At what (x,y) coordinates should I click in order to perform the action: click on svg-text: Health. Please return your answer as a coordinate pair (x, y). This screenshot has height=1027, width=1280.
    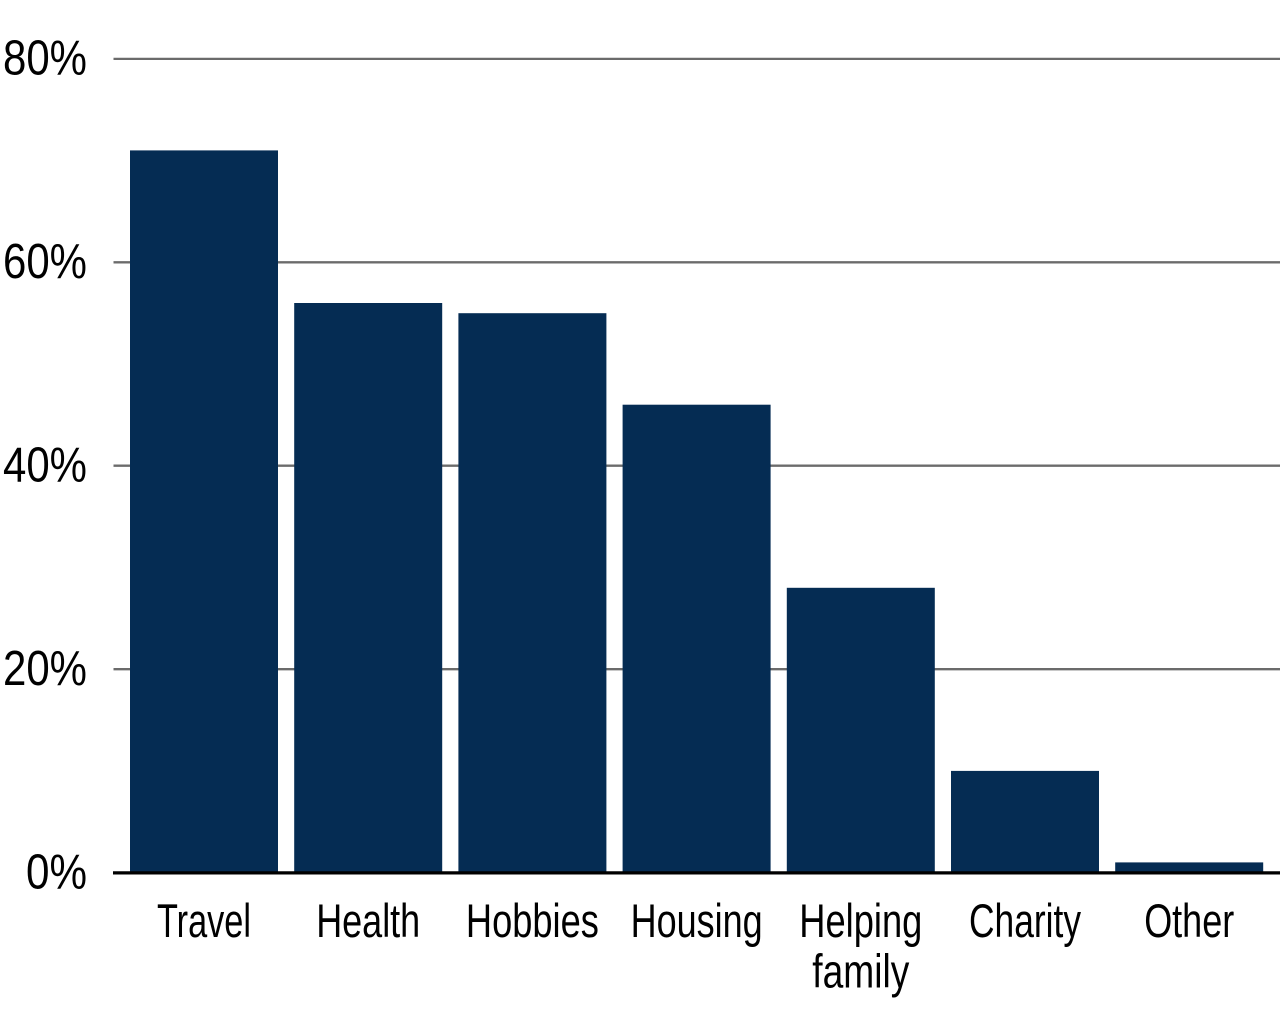
    Looking at the image, I should click on (368, 920).